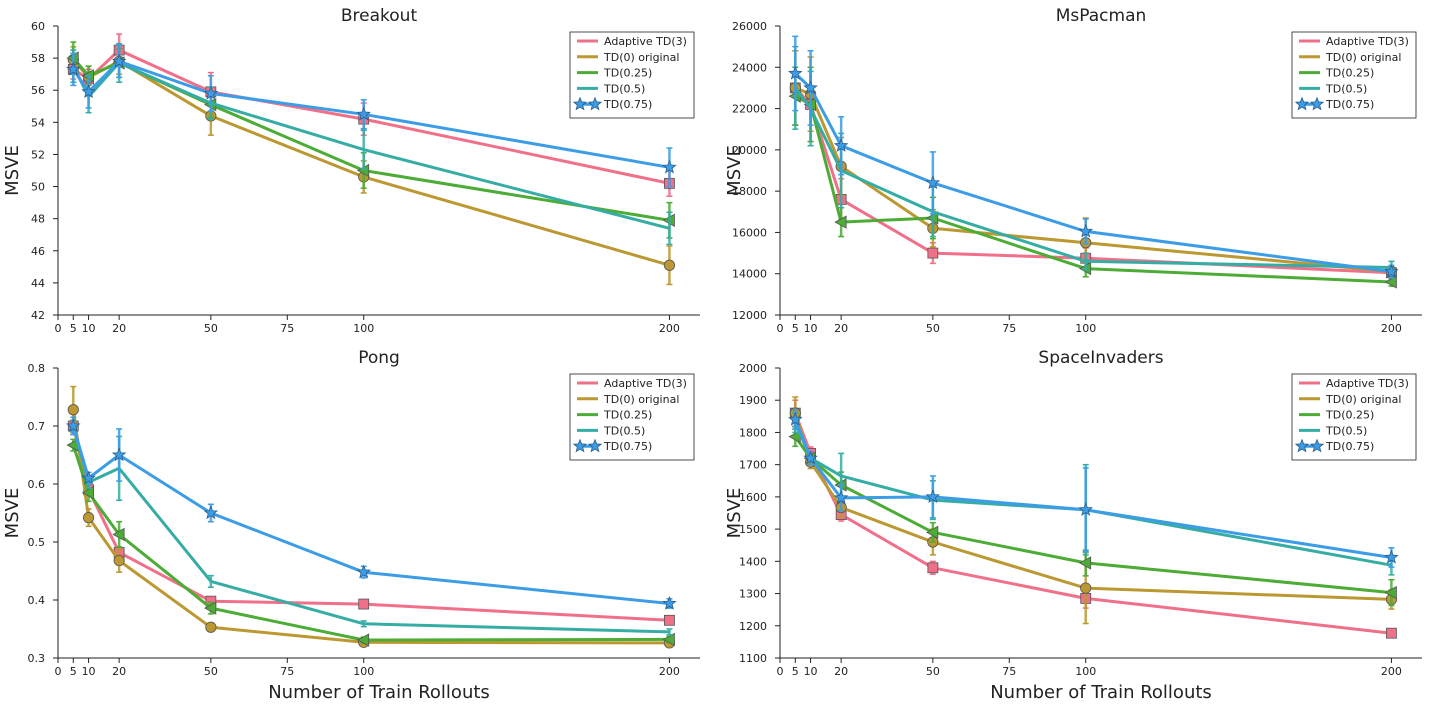  What do you see at coordinates (753, 465) in the screenshot?
I see `y-tick-label: 1700` at bounding box center [753, 465].